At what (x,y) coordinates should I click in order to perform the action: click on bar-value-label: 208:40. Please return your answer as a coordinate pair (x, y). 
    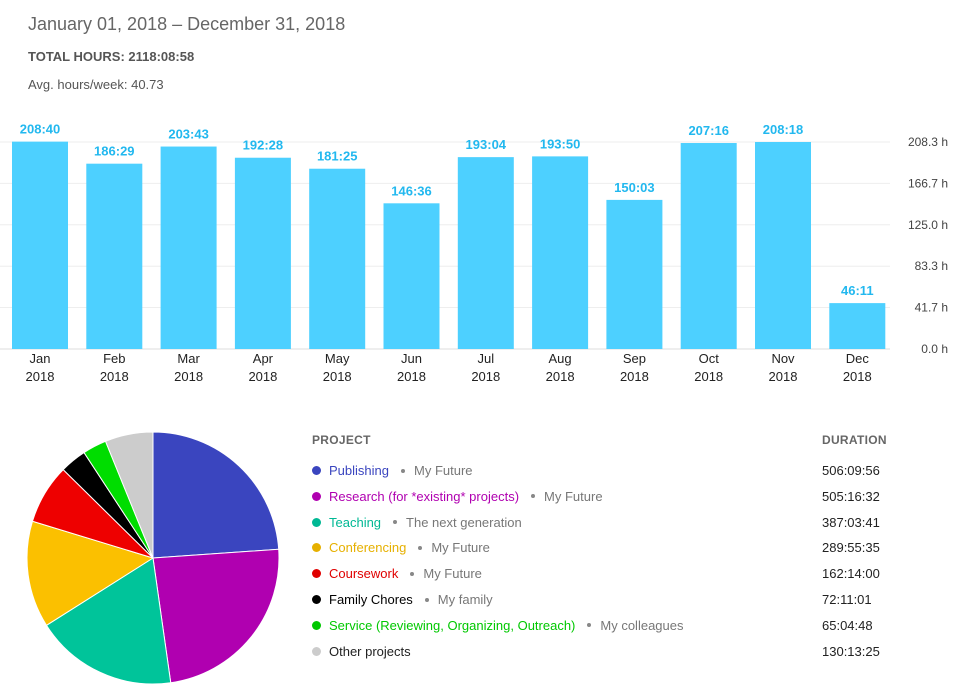
    Looking at the image, I should click on (40, 129).